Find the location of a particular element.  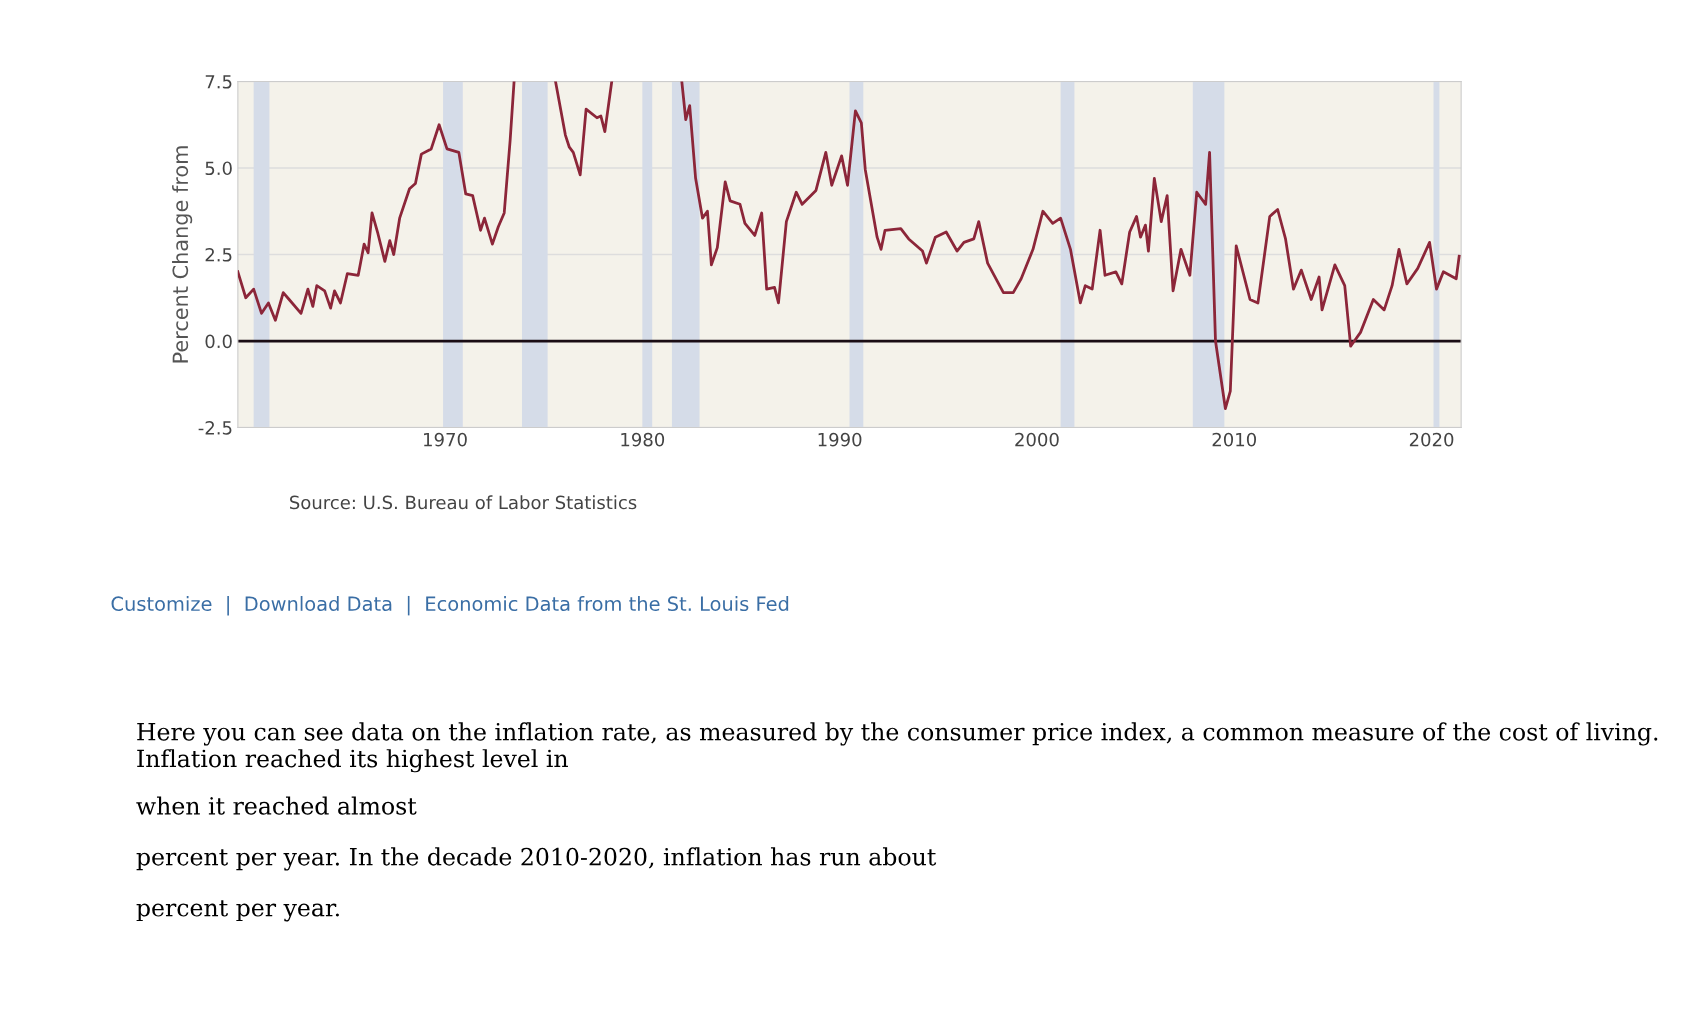

x-tick-label: 2010 is located at coordinates (1234, 439).